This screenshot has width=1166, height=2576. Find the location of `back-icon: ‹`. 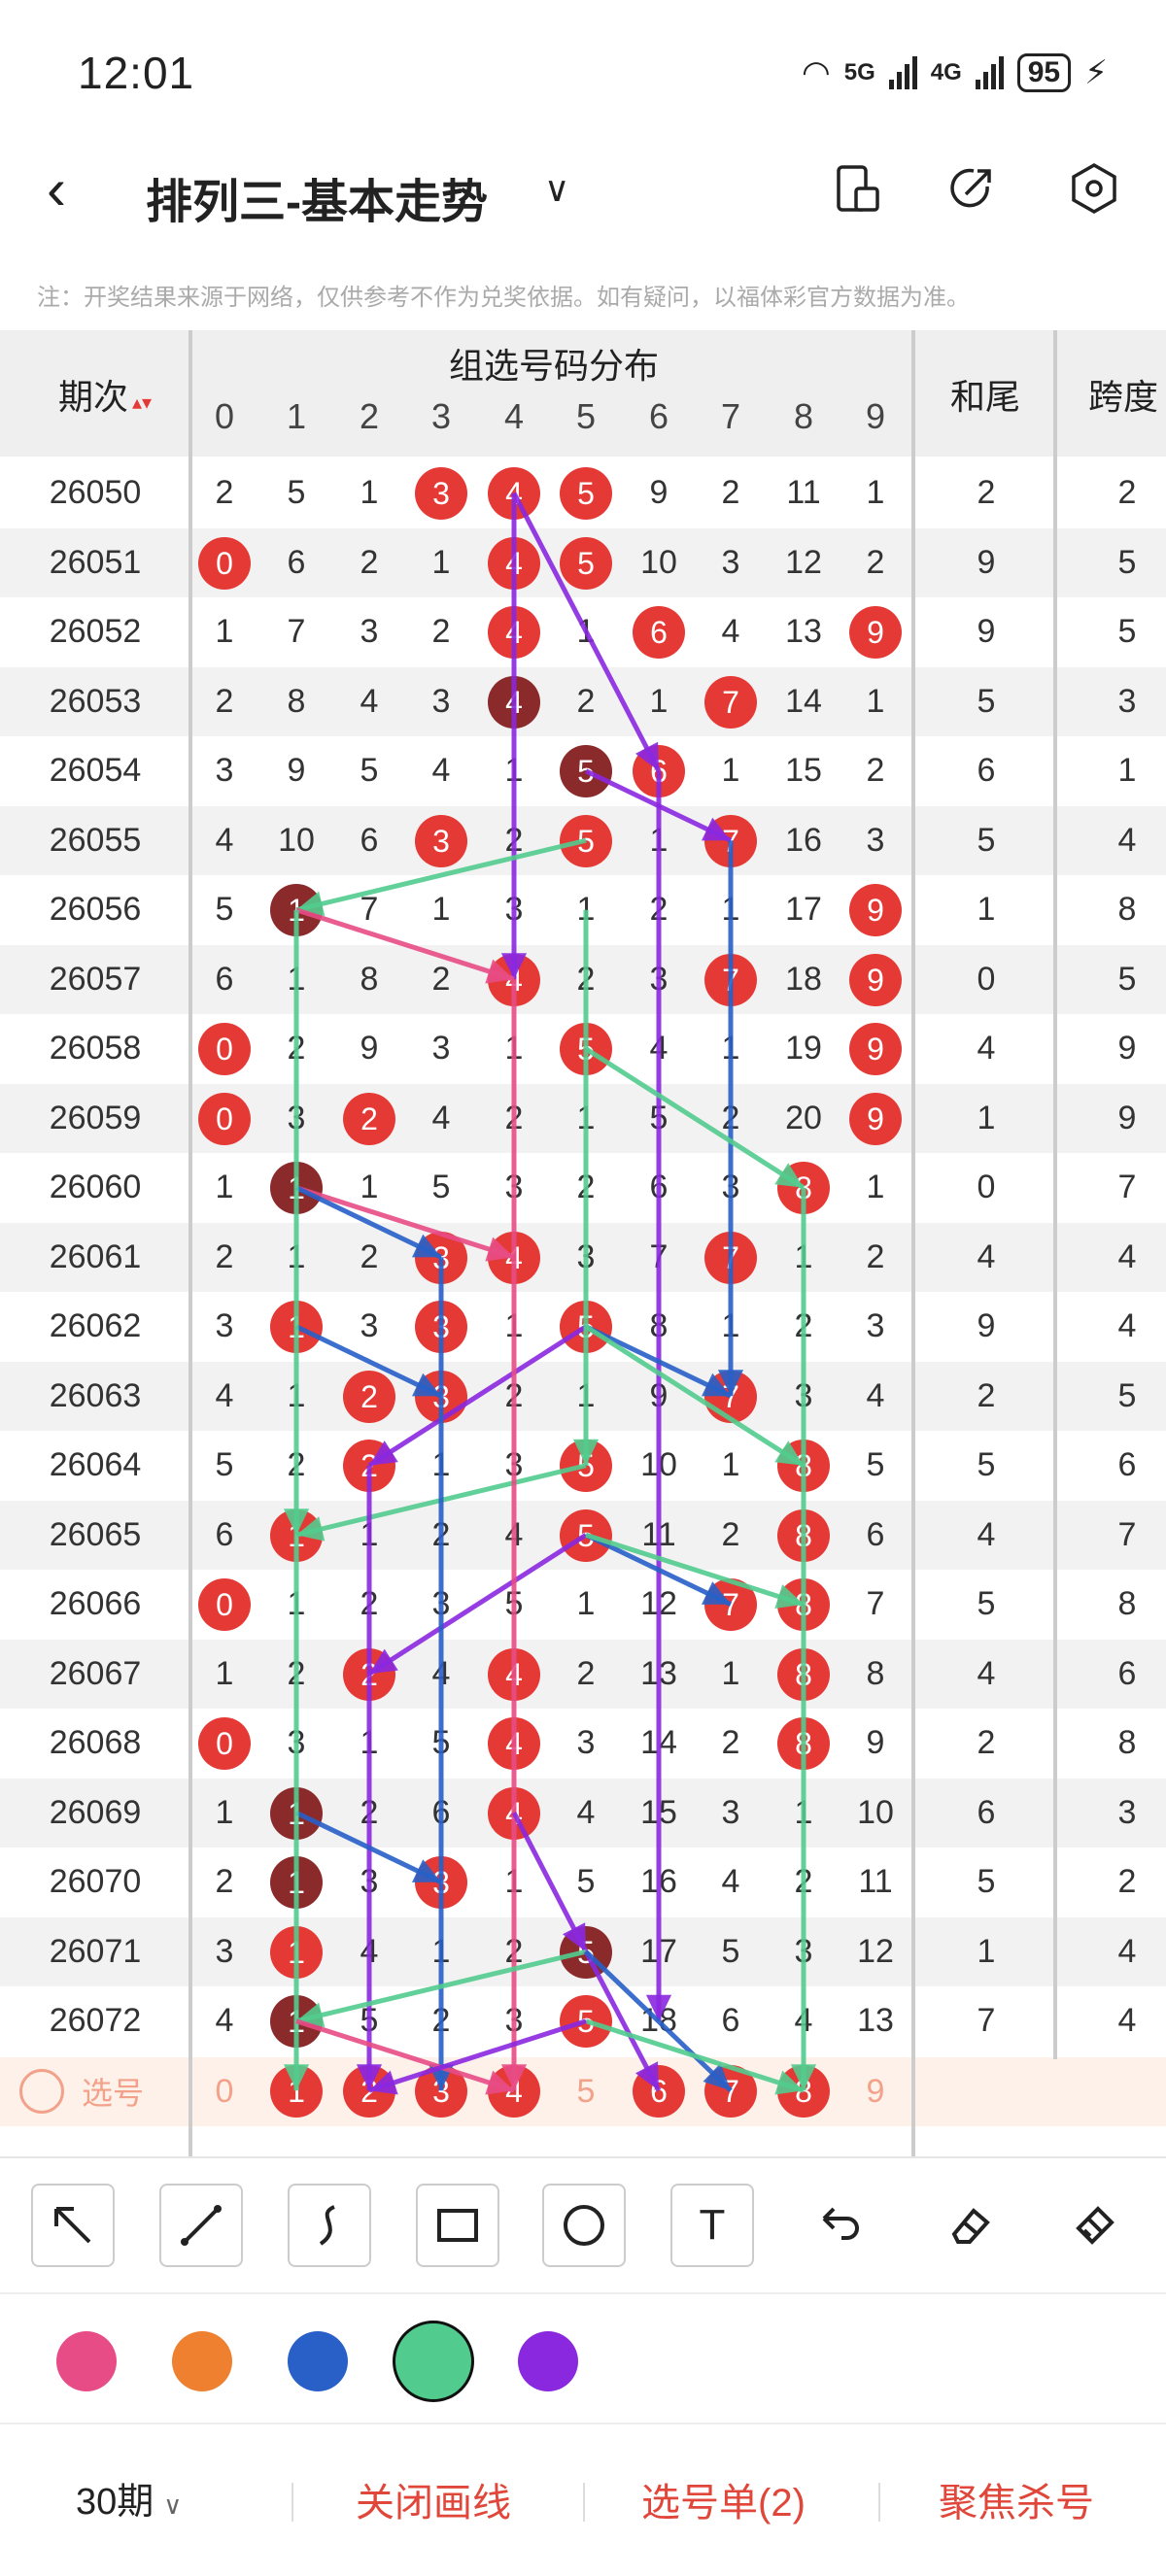

back-icon: ‹ is located at coordinates (56, 188).